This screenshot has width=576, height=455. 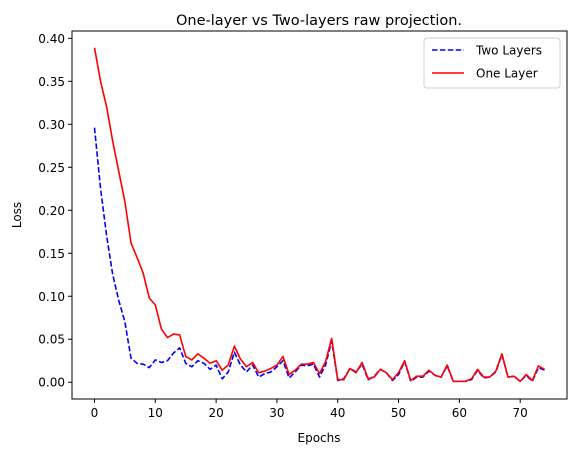 What do you see at coordinates (51, 297) in the screenshot?
I see `y-tick-label: 0.10` at bounding box center [51, 297].